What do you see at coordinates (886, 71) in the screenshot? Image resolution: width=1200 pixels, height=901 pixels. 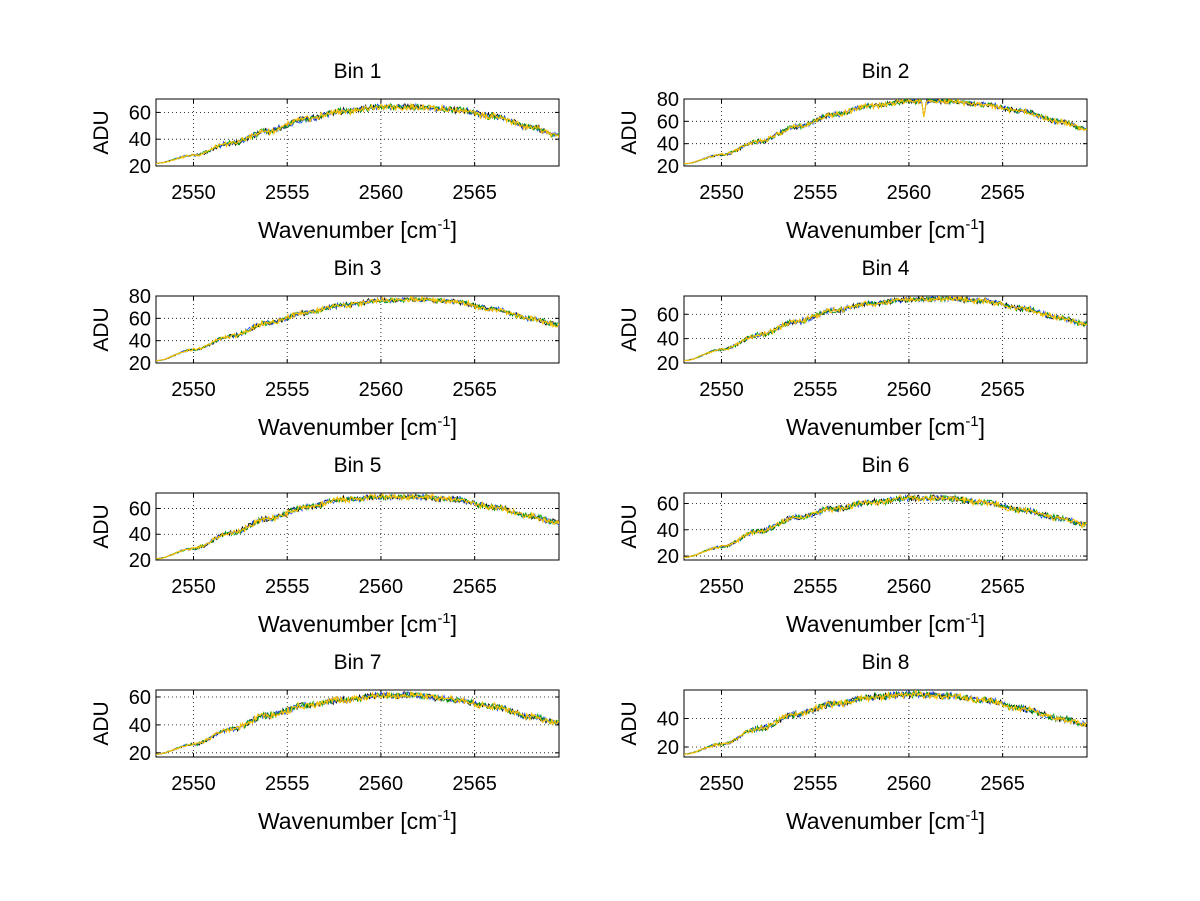 I see `chart-title: Bin 2` at bounding box center [886, 71].